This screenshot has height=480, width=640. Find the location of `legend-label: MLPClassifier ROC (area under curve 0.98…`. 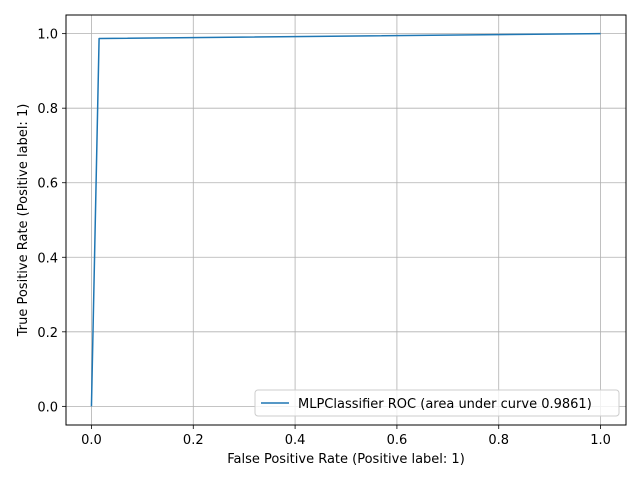

legend-label: MLPClassifier ROC (area under curve 0.98… is located at coordinates (445, 404).